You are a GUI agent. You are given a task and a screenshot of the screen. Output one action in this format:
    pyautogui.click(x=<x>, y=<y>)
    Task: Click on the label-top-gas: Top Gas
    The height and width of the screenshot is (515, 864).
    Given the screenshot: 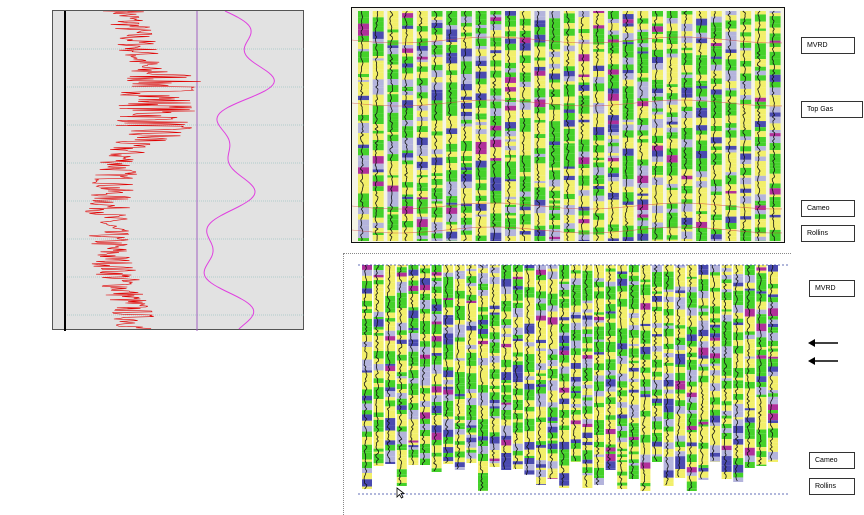 What is the action you would take?
    pyautogui.click(x=832, y=109)
    